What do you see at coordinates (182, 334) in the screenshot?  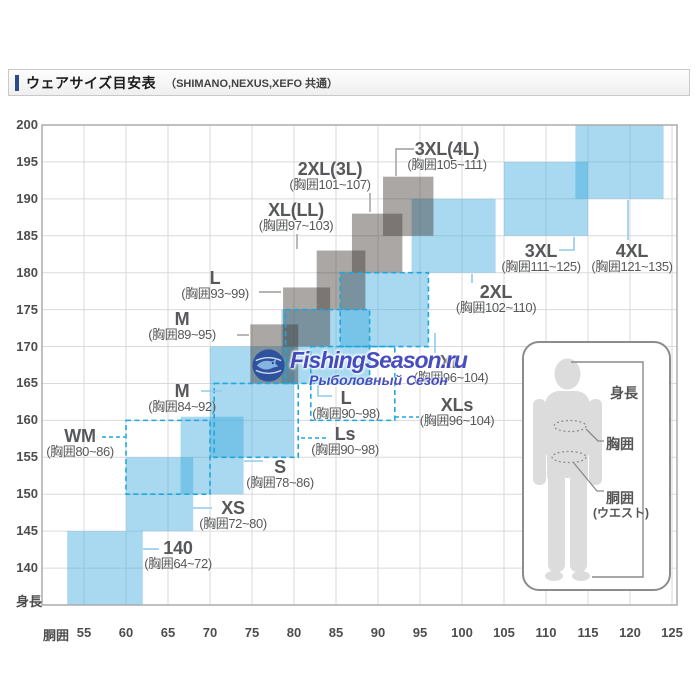 I see `size-label-chest-range: (胸囲89~95)` at bounding box center [182, 334].